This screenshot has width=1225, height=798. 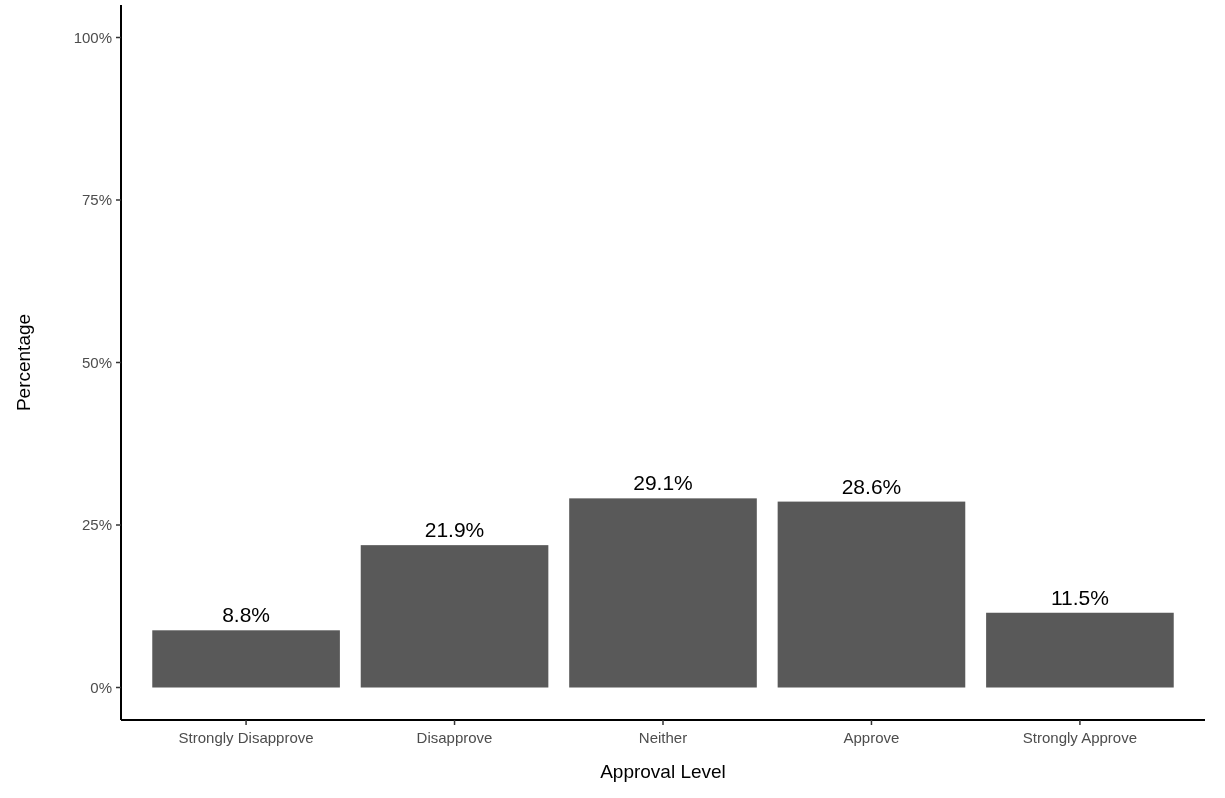 What do you see at coordinates (246, 615) in the screenshot?
I see `data-label: 8.8%` at bounding box center [246, 615].